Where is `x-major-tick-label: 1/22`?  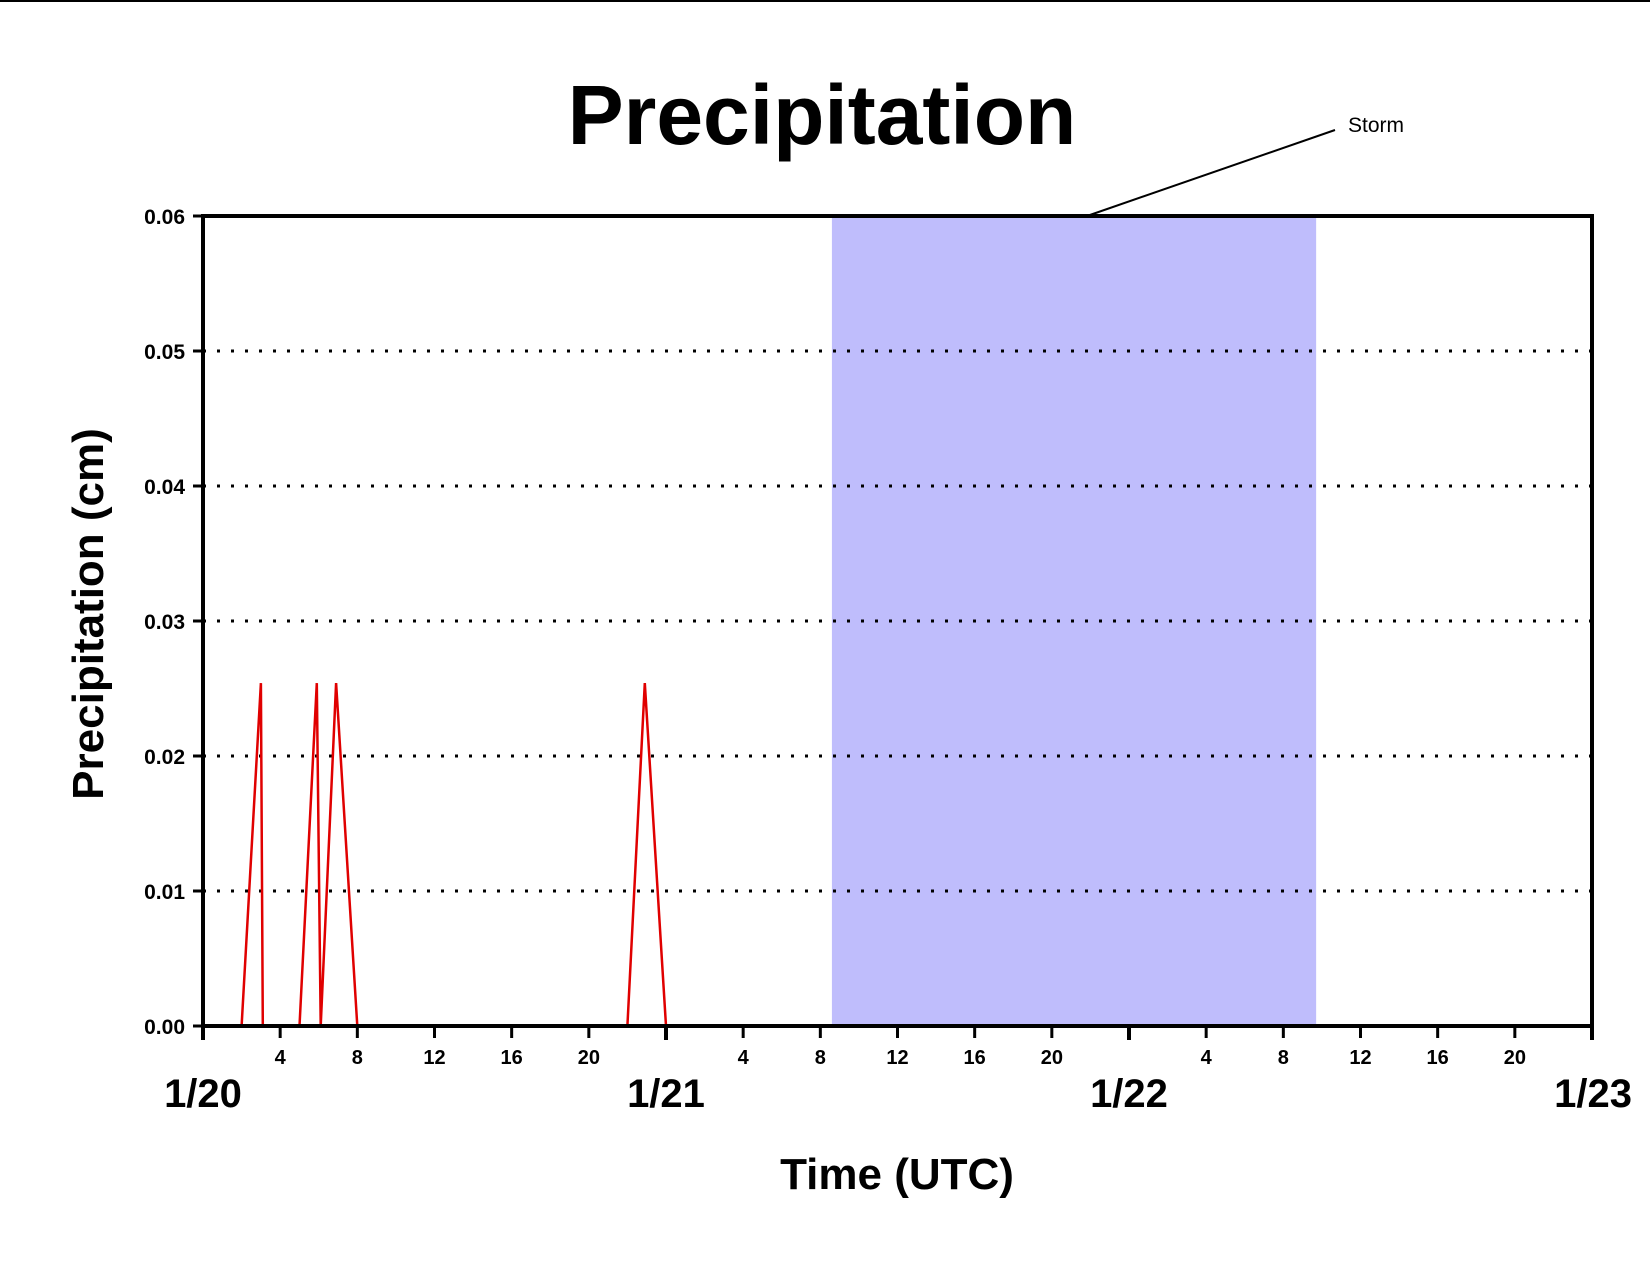 x-major-tick-label: 1/22 is located at coordinates (1129, 1094).